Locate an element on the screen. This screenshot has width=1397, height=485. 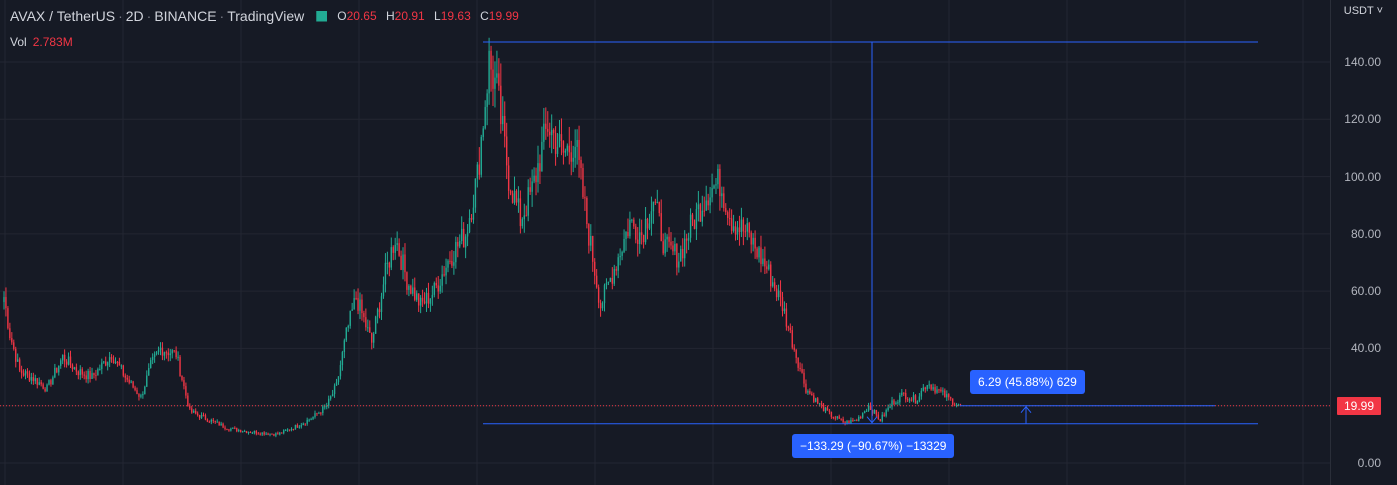
measure-down-label: −133.29 (−90.67%) −13329 is located at coordinates (873, 445).